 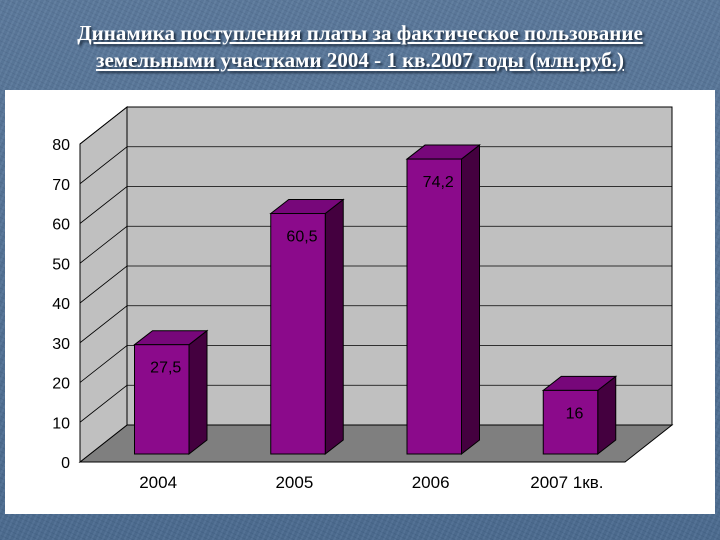 What do you see at coordinates (566, 482) in the screenshot?
I see `x-tick-label: 2007 1кв.` at bounding box center [566, 482].